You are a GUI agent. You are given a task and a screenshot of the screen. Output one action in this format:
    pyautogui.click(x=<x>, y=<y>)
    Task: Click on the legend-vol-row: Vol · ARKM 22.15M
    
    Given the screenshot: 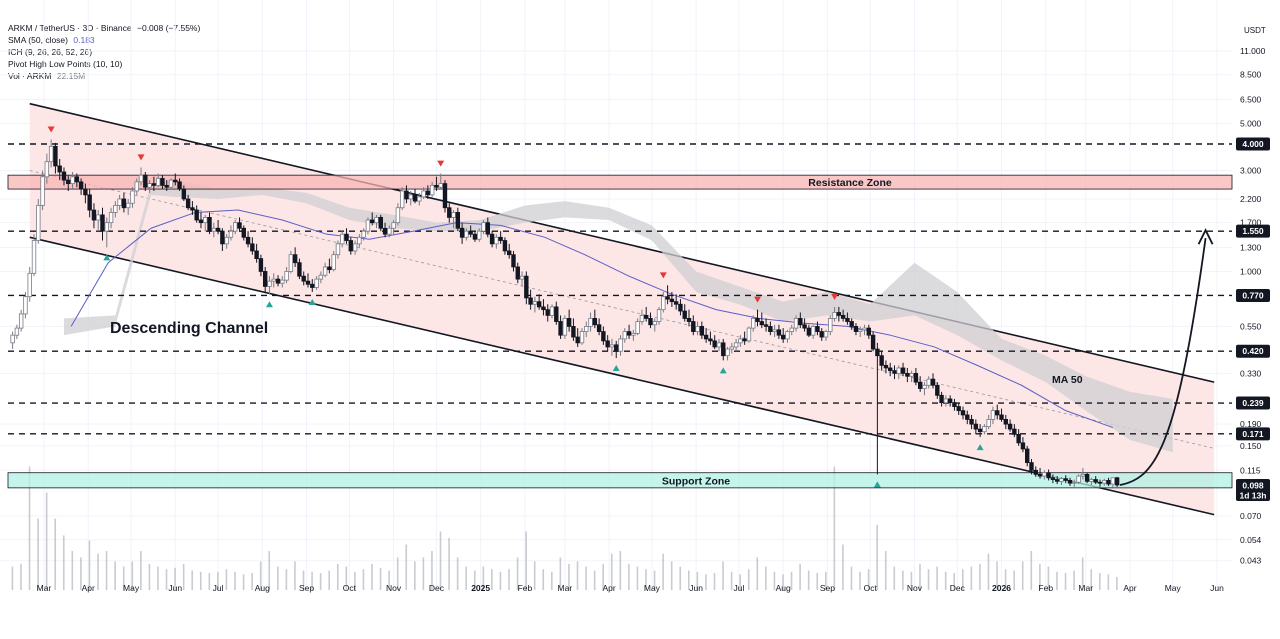 What is the action you would take?
    pyautogui.click(x=104, y=76)
    